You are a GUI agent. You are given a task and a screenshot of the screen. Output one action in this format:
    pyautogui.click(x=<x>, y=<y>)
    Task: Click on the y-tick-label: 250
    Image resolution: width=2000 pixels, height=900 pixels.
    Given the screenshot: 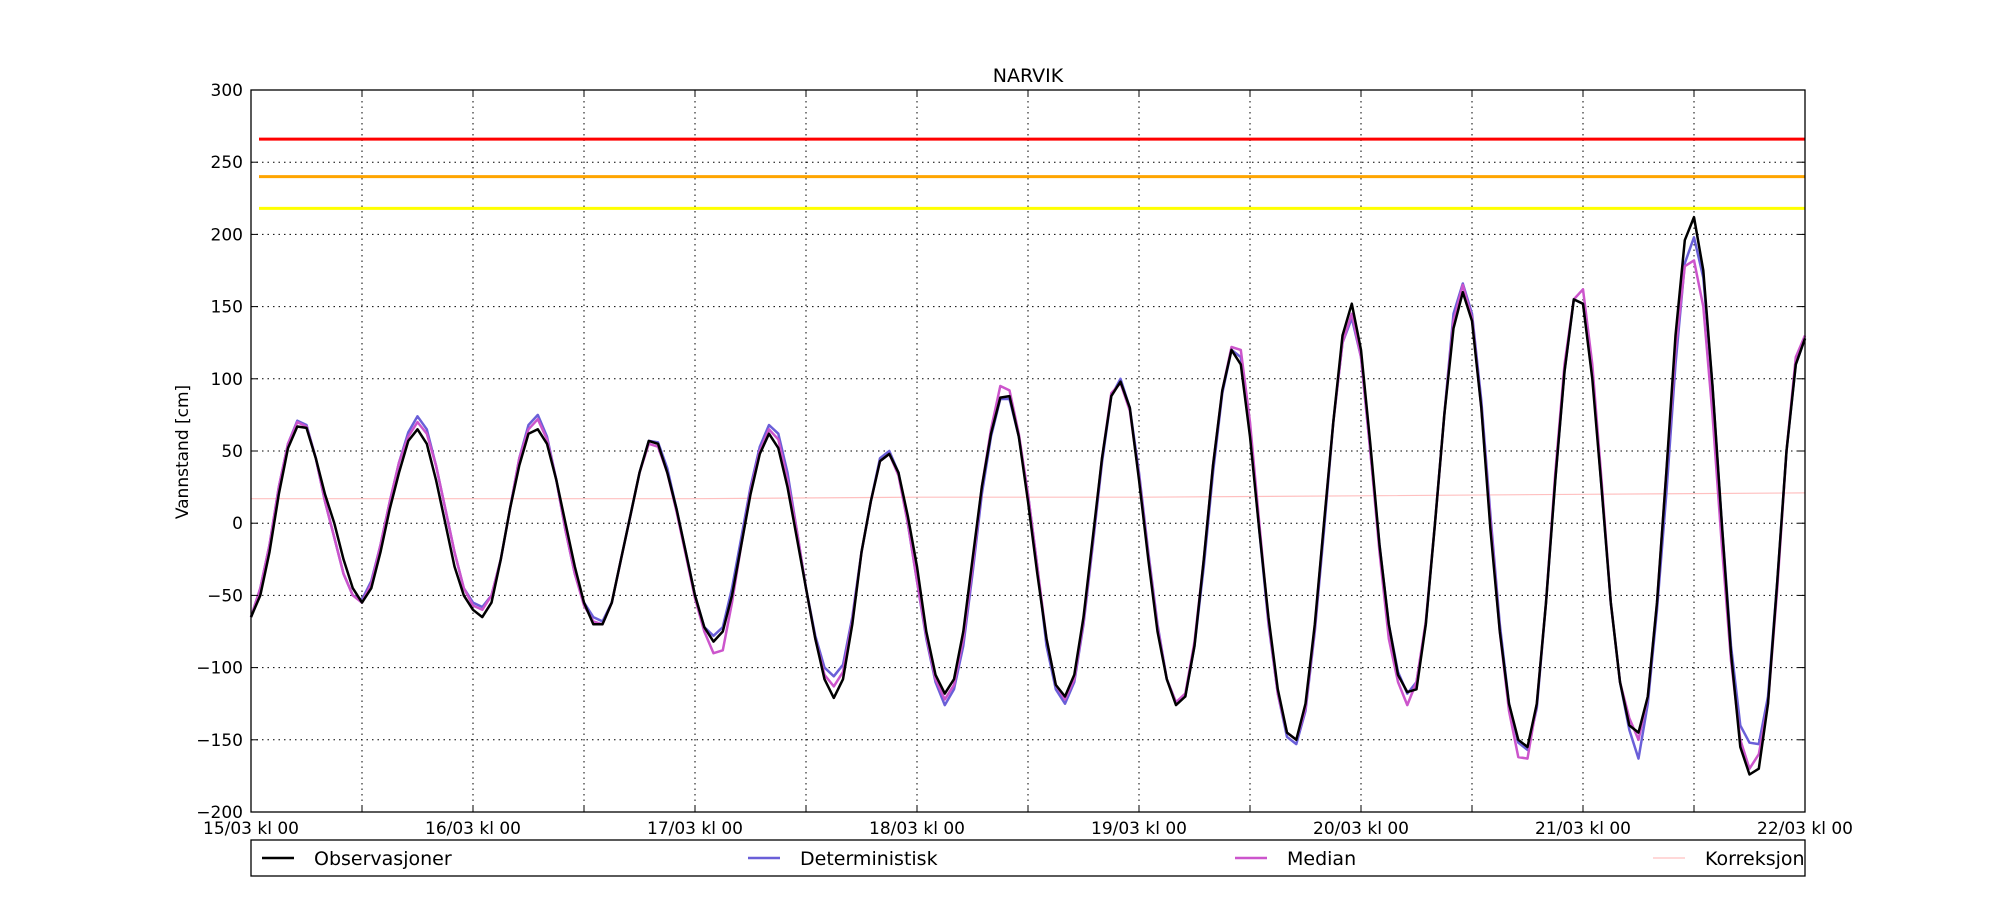 What is the action you would take?
    pyautogui.click(x=227, y=163)
    